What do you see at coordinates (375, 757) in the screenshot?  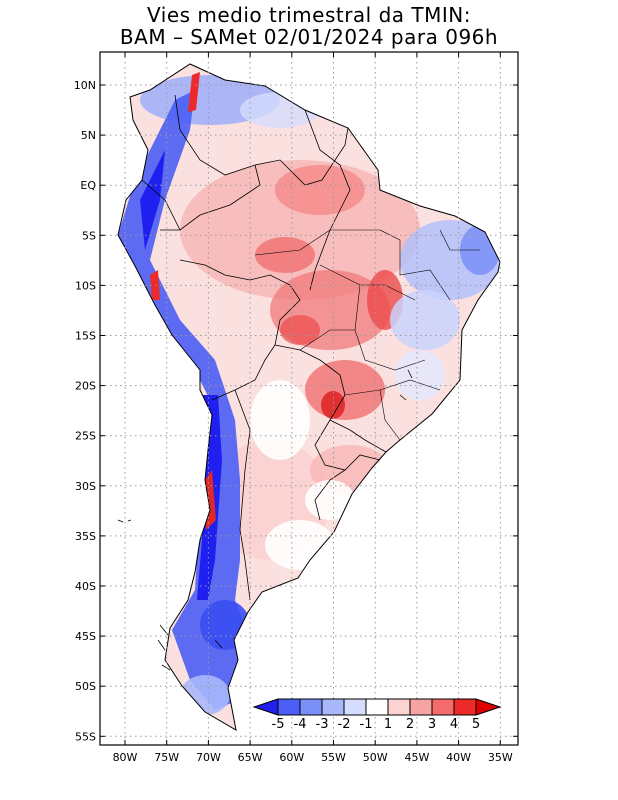 I see `lon-tick-label: 50W` at bounding box center [375, 757].